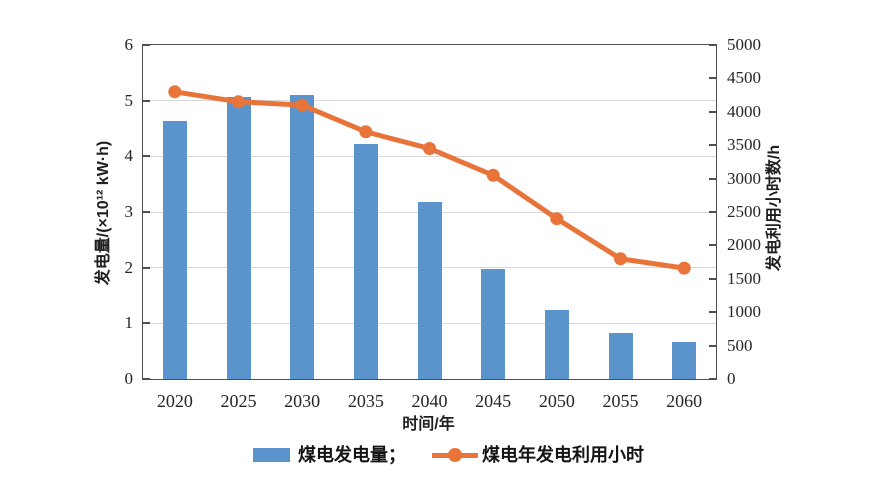 The height and width of the screenshot is (501, 879). What do you see at coordinates (129, 378) in the screenshot?
I see `left-axis-tick-label: 0` at bounding box center [129, 378].